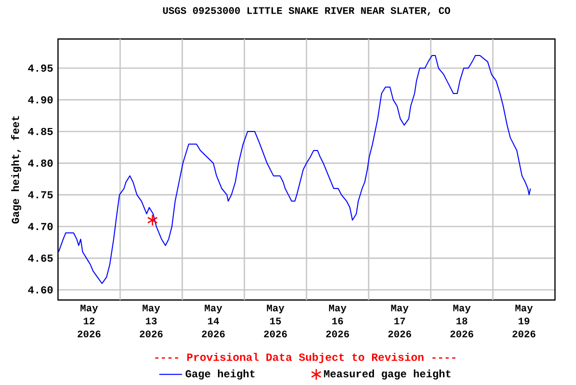 The image size is (576, 385). I want to click on x-tick-label: May 17 2026, so click(400, 321).